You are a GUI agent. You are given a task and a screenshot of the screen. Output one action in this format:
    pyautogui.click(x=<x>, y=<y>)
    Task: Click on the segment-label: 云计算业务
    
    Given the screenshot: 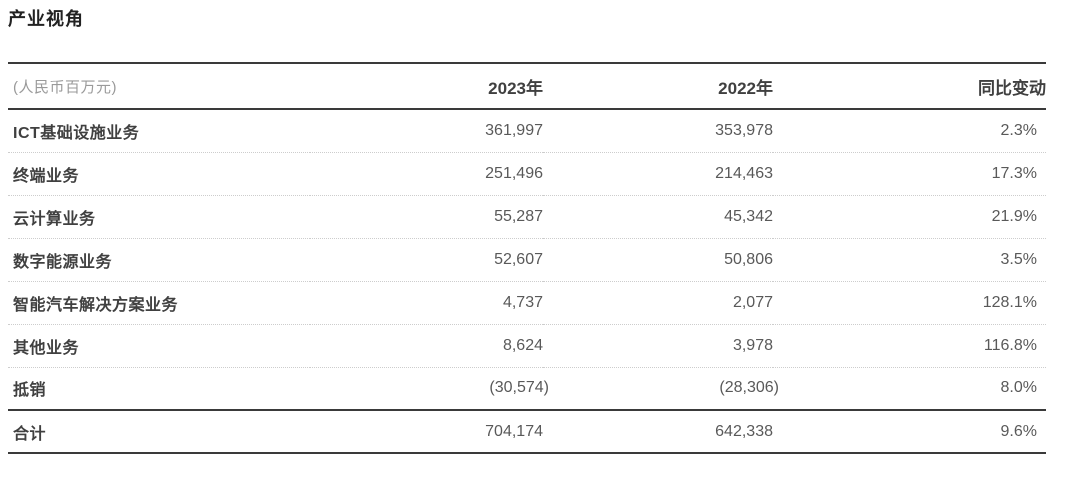 What is the action you would take?
    pyautogui.click(x=54, y=219)
    